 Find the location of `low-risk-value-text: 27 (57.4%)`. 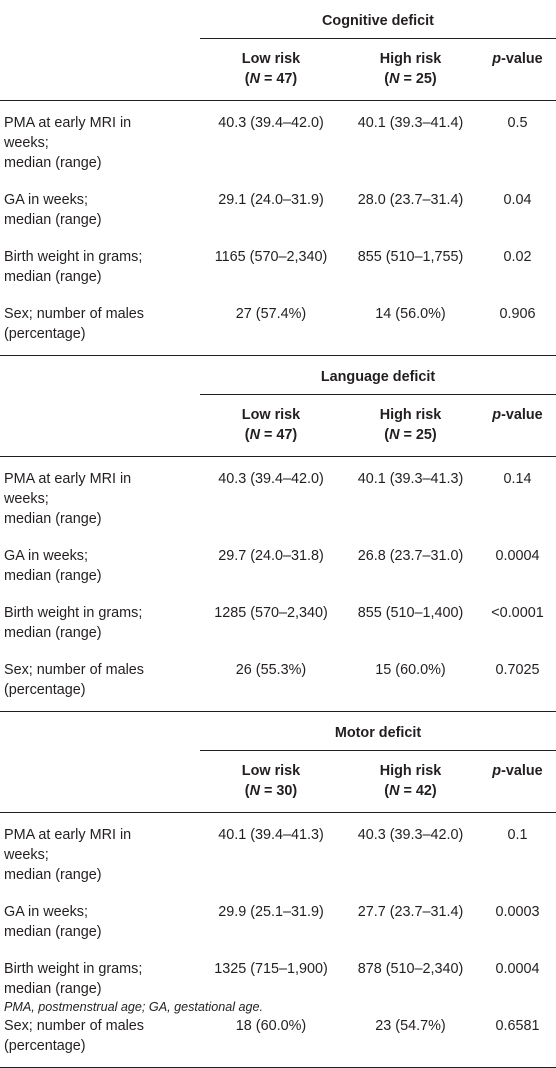

low-risk-value-text: 27 (57.4%) is located at coordinates (271, 314).